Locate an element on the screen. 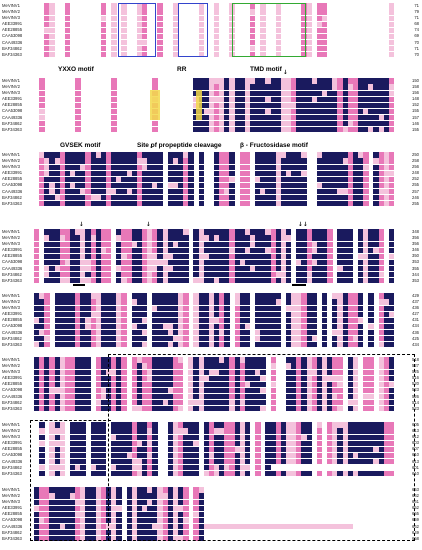 This screenshot has width=422, height=550. position-numbers: 348 356 356 346 350 353 355 344 353 is located at coordinates (408, 256).